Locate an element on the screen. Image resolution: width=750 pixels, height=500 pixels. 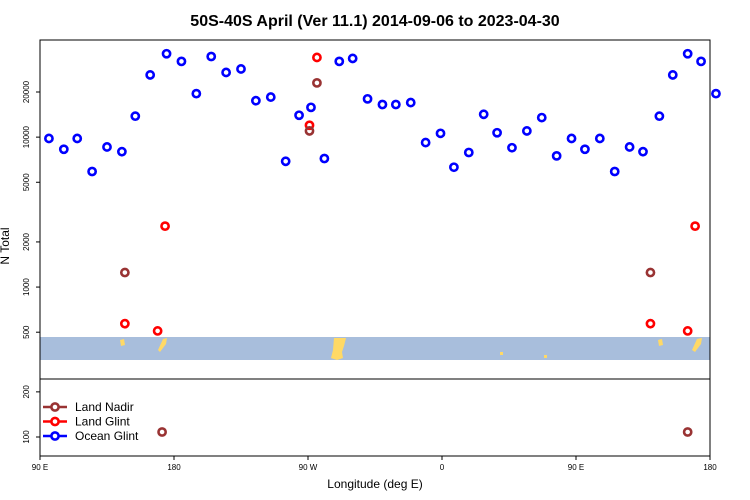
y-tick-label: 100 is located at coordinates (26, 437).